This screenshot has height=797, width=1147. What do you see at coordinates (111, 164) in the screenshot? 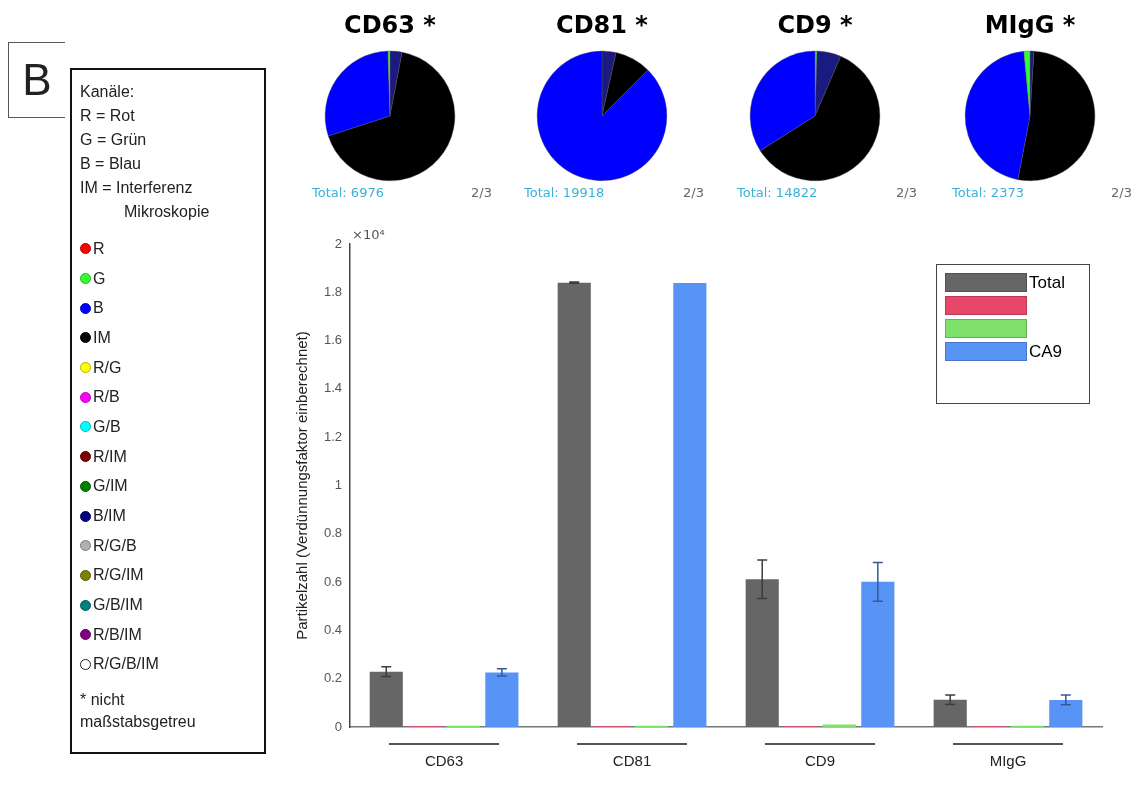
I see `text: B = Blau` at bounding box center [111, 164].